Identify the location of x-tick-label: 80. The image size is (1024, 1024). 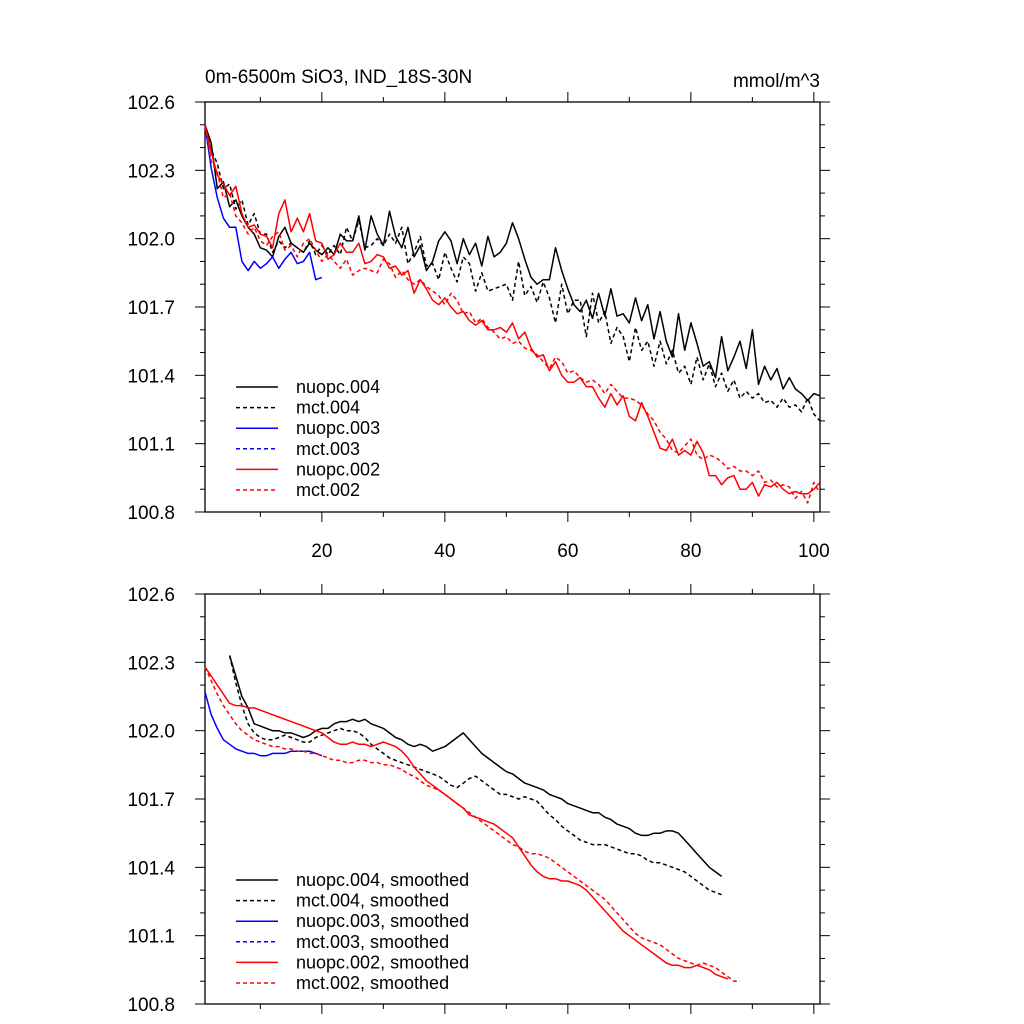
(690, 551).